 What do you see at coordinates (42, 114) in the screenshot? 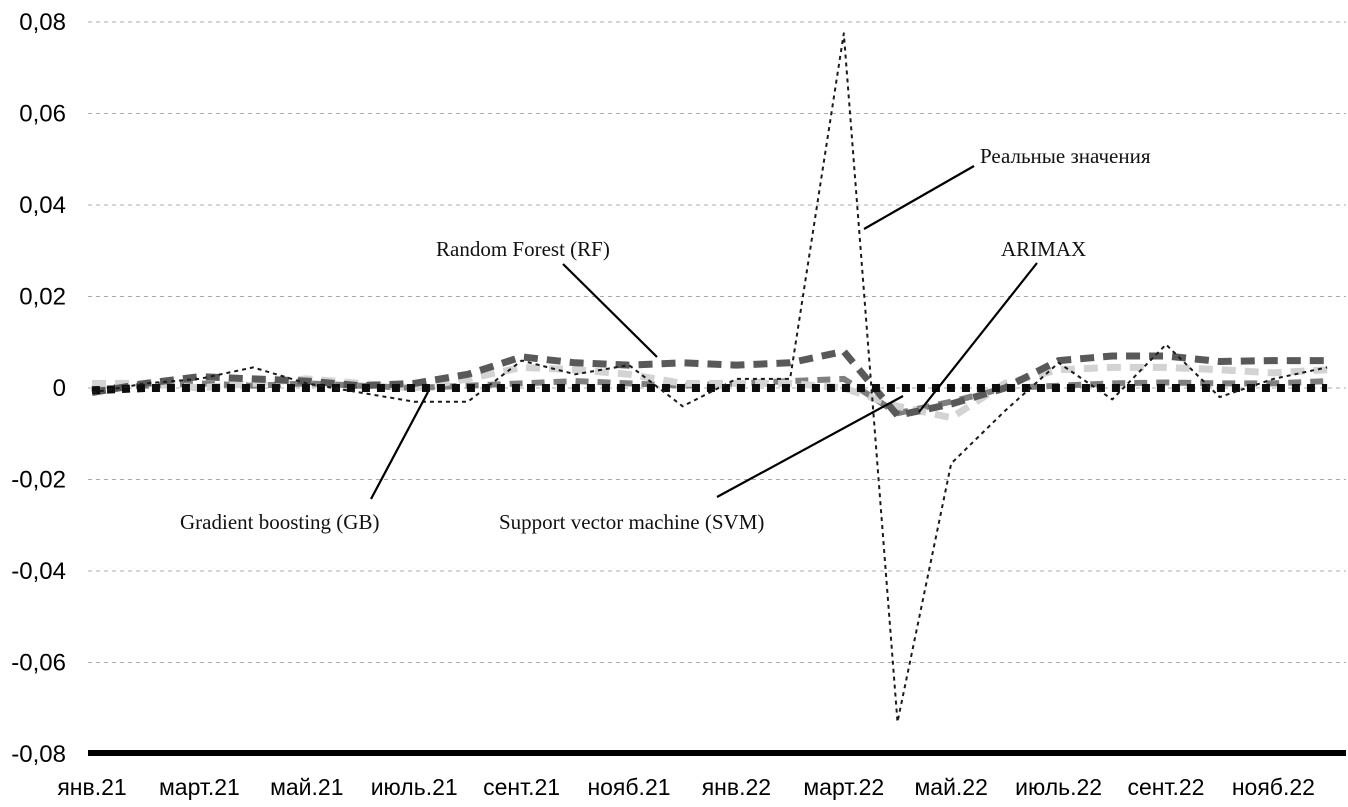
I see `y-tick-label: 0,06` at bounding box center [42, 114].